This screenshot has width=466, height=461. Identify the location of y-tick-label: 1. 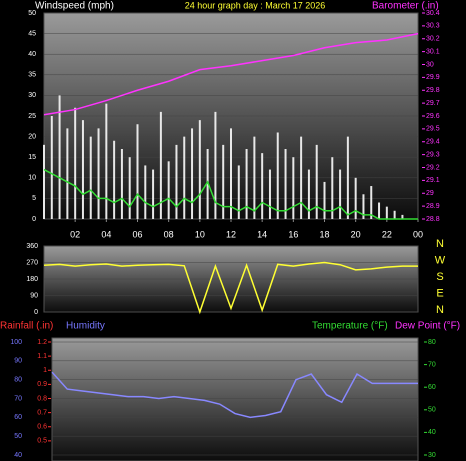
(45, 370).